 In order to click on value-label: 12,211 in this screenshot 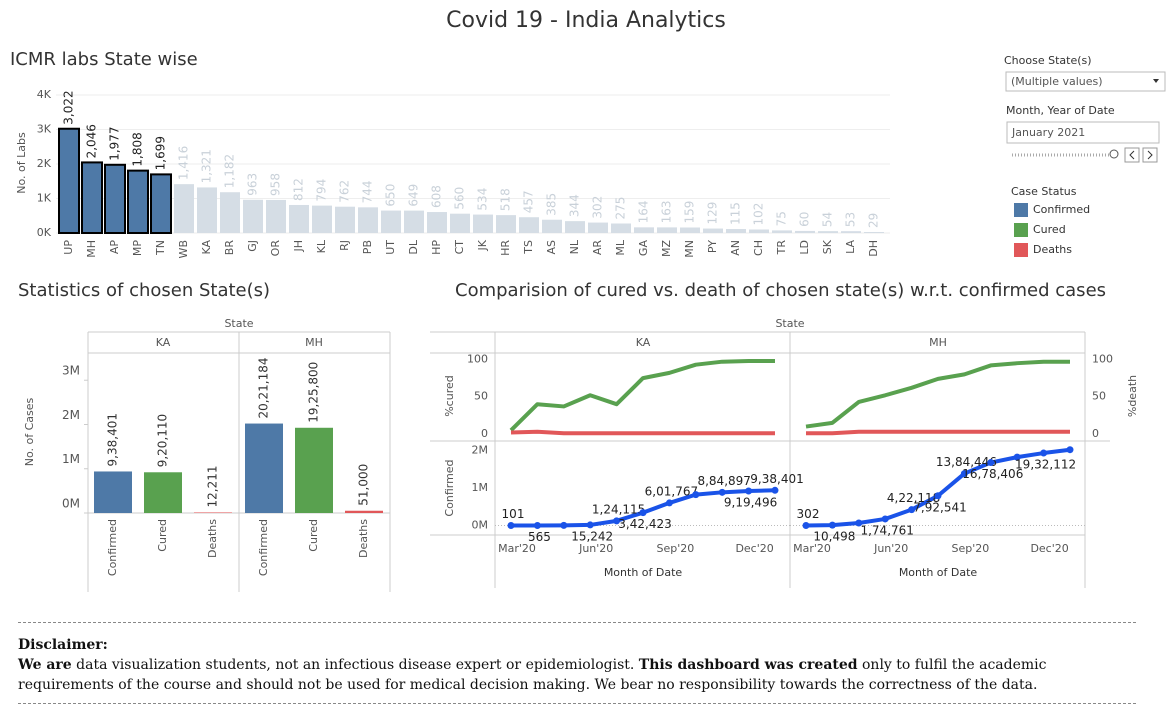, I will do `click(213, 486)`.